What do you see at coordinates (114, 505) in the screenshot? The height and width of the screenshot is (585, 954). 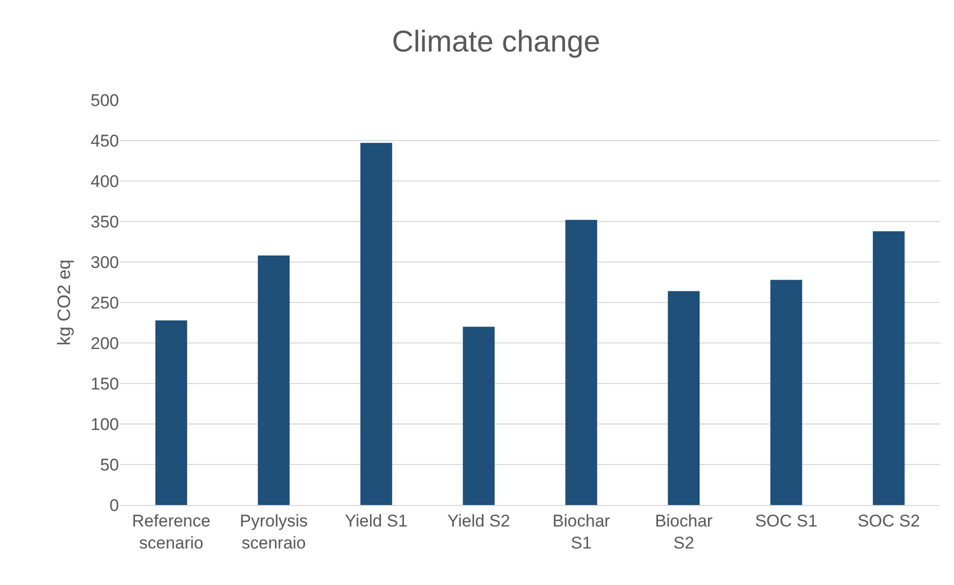 I see `y-tick-label: 0` at bounding box center [114, 505].